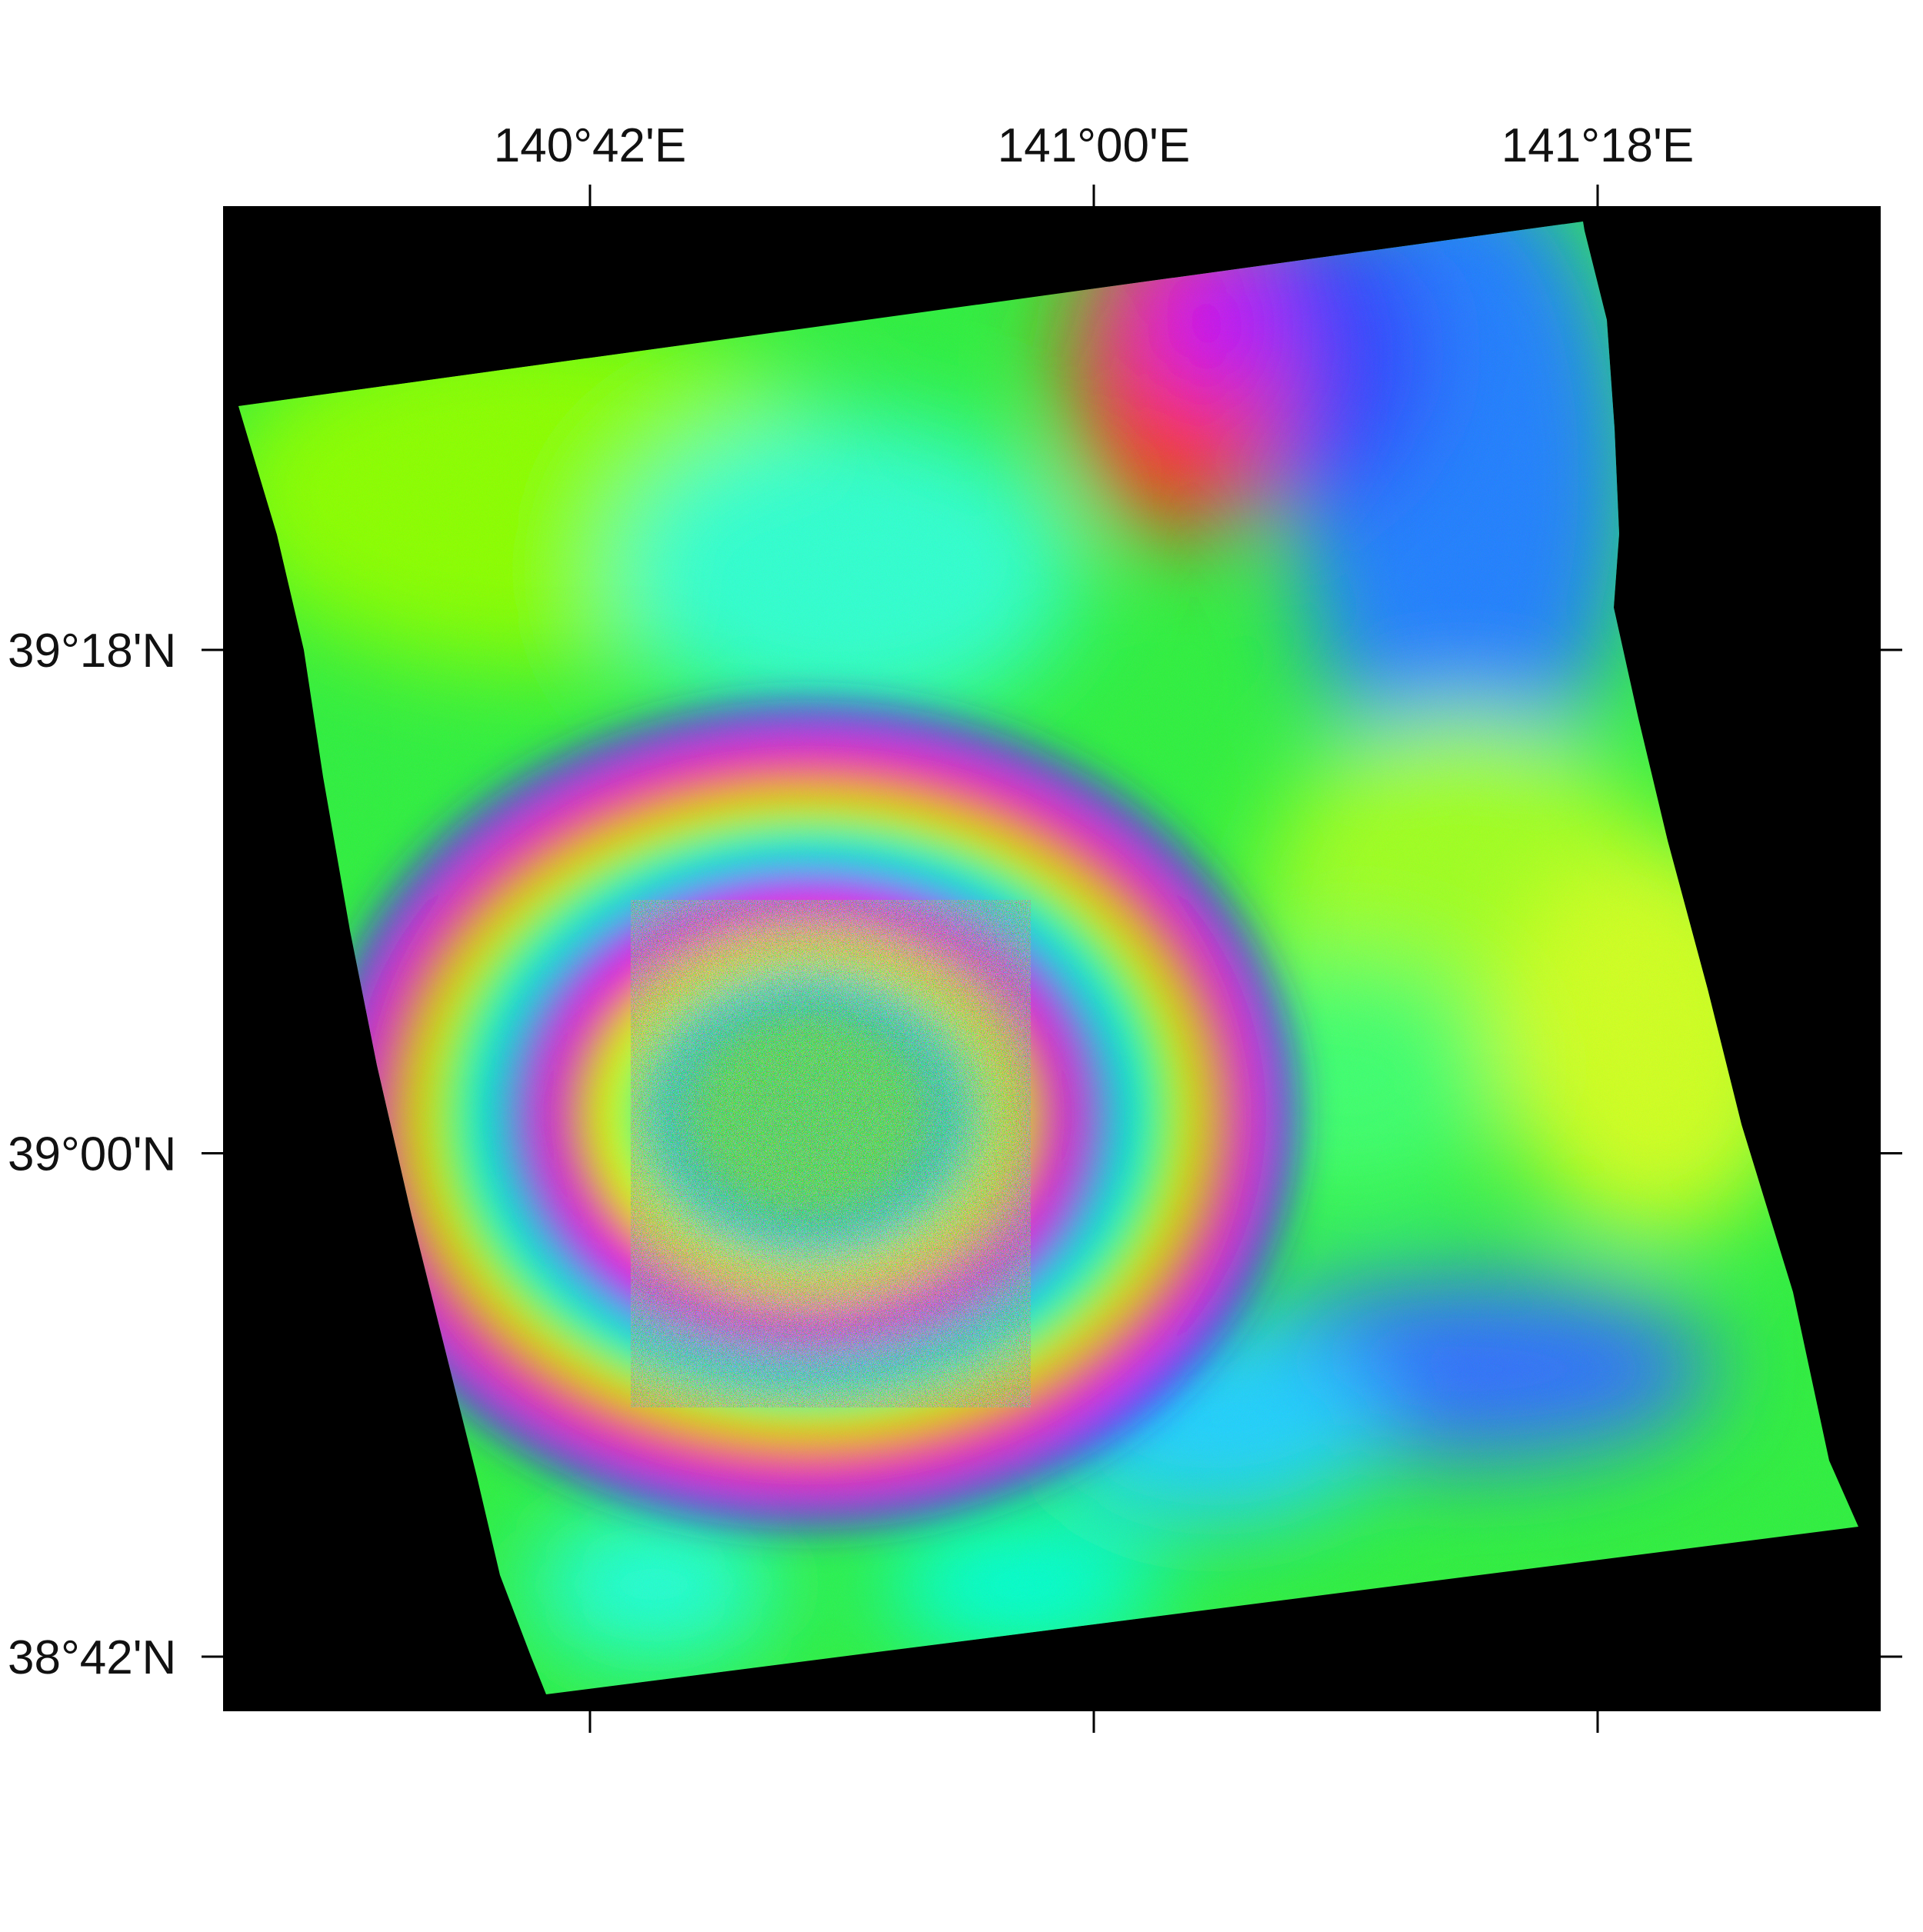  I want to click on lon-tick-label: 140°42'E, so click(590, 145).